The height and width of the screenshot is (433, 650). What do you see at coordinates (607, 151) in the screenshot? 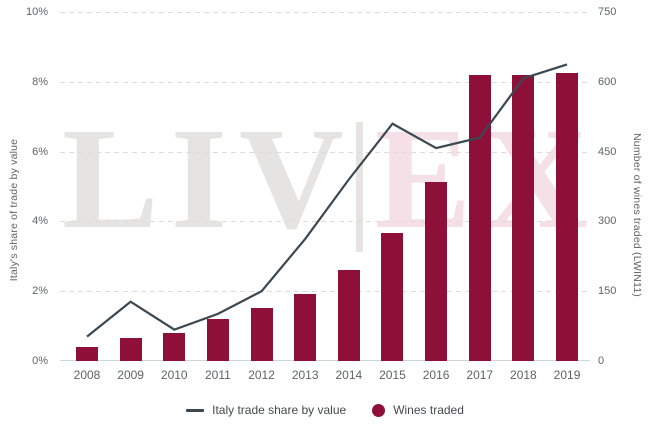
I see `y-tick-label: 450` at bounding box center [607, 151].